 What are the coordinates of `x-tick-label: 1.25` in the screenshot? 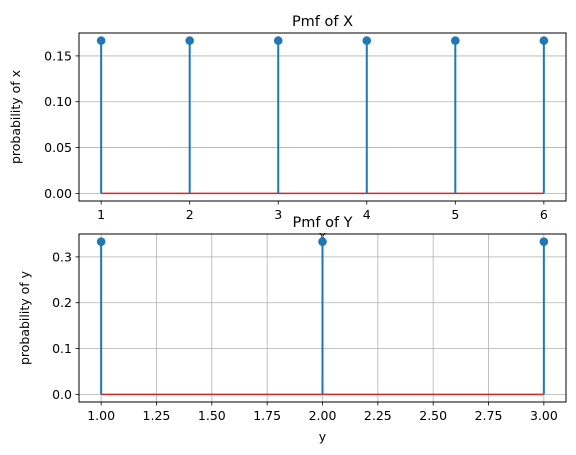 It's located at (157, 415).